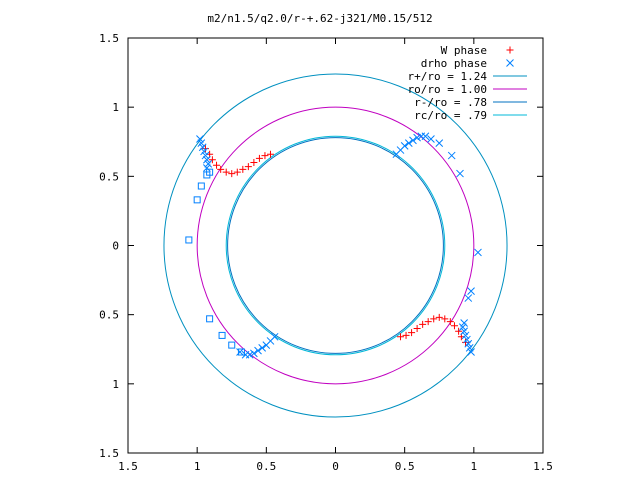  I want to click on y-tick-label-2: 0.5, so click(109, 176).